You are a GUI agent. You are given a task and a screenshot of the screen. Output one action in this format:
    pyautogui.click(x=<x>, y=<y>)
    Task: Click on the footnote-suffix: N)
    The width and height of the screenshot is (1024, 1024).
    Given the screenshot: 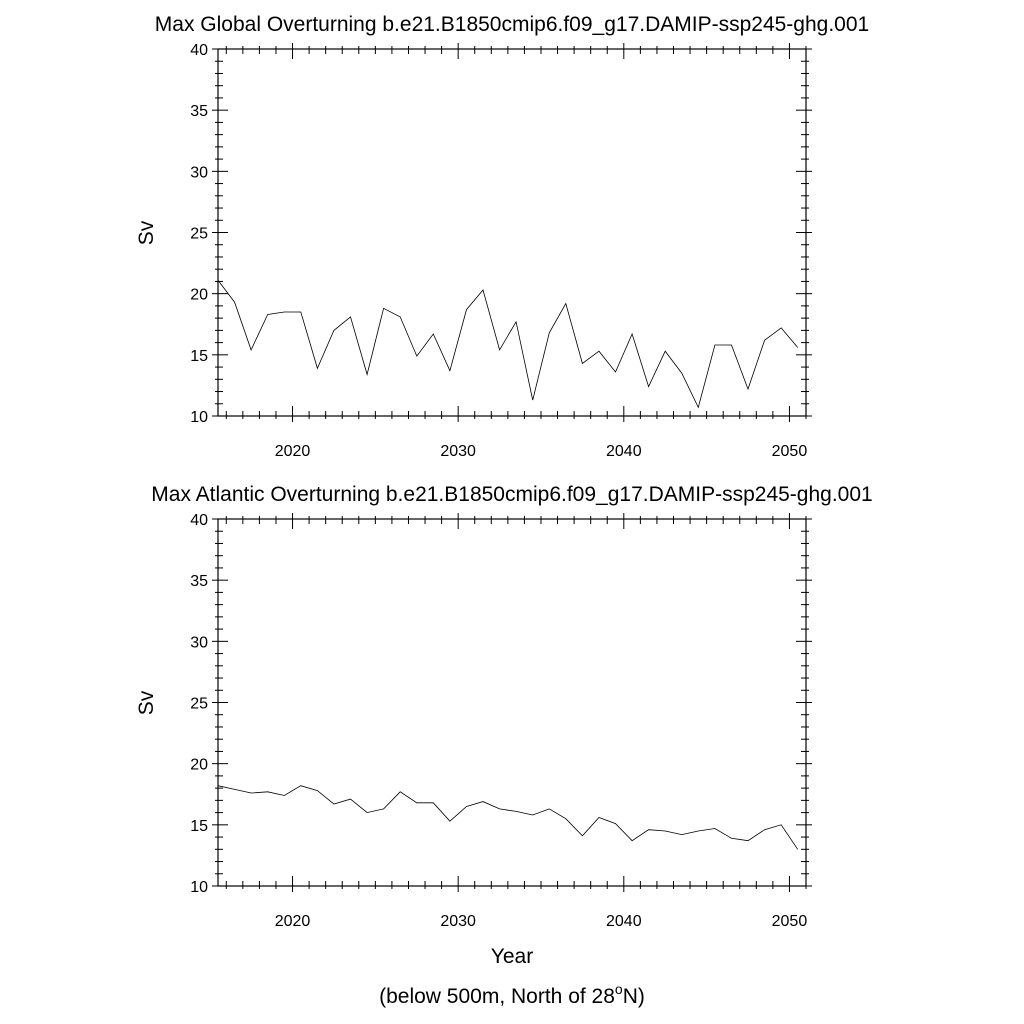 What is the action you would take?
    pyautogui.click(x=634, y=996)
    